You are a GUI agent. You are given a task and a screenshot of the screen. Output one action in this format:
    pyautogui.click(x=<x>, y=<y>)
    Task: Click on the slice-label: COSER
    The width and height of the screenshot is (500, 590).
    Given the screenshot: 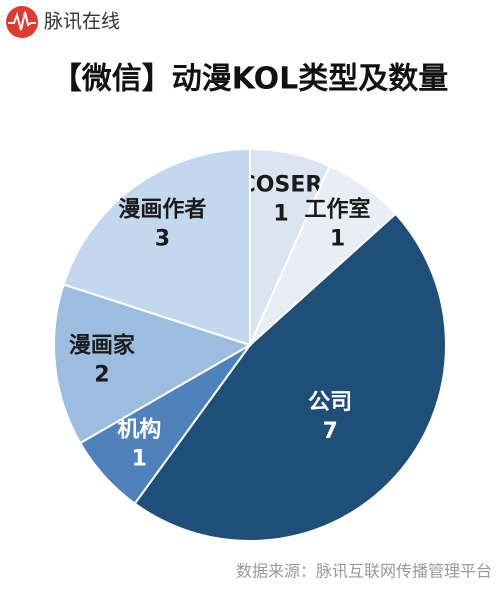 What is the action you would take?
    pyautogui.click(x=281, y=184)
    